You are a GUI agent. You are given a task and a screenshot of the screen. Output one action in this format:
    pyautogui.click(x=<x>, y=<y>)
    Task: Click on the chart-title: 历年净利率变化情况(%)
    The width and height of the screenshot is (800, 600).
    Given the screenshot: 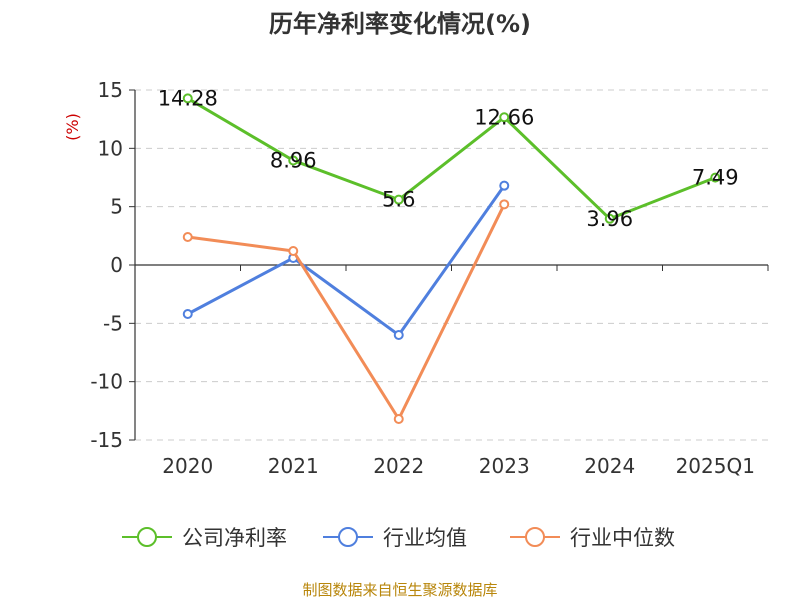 What is the action you would take?
    pyautogui.click(x=400, y=24)
    